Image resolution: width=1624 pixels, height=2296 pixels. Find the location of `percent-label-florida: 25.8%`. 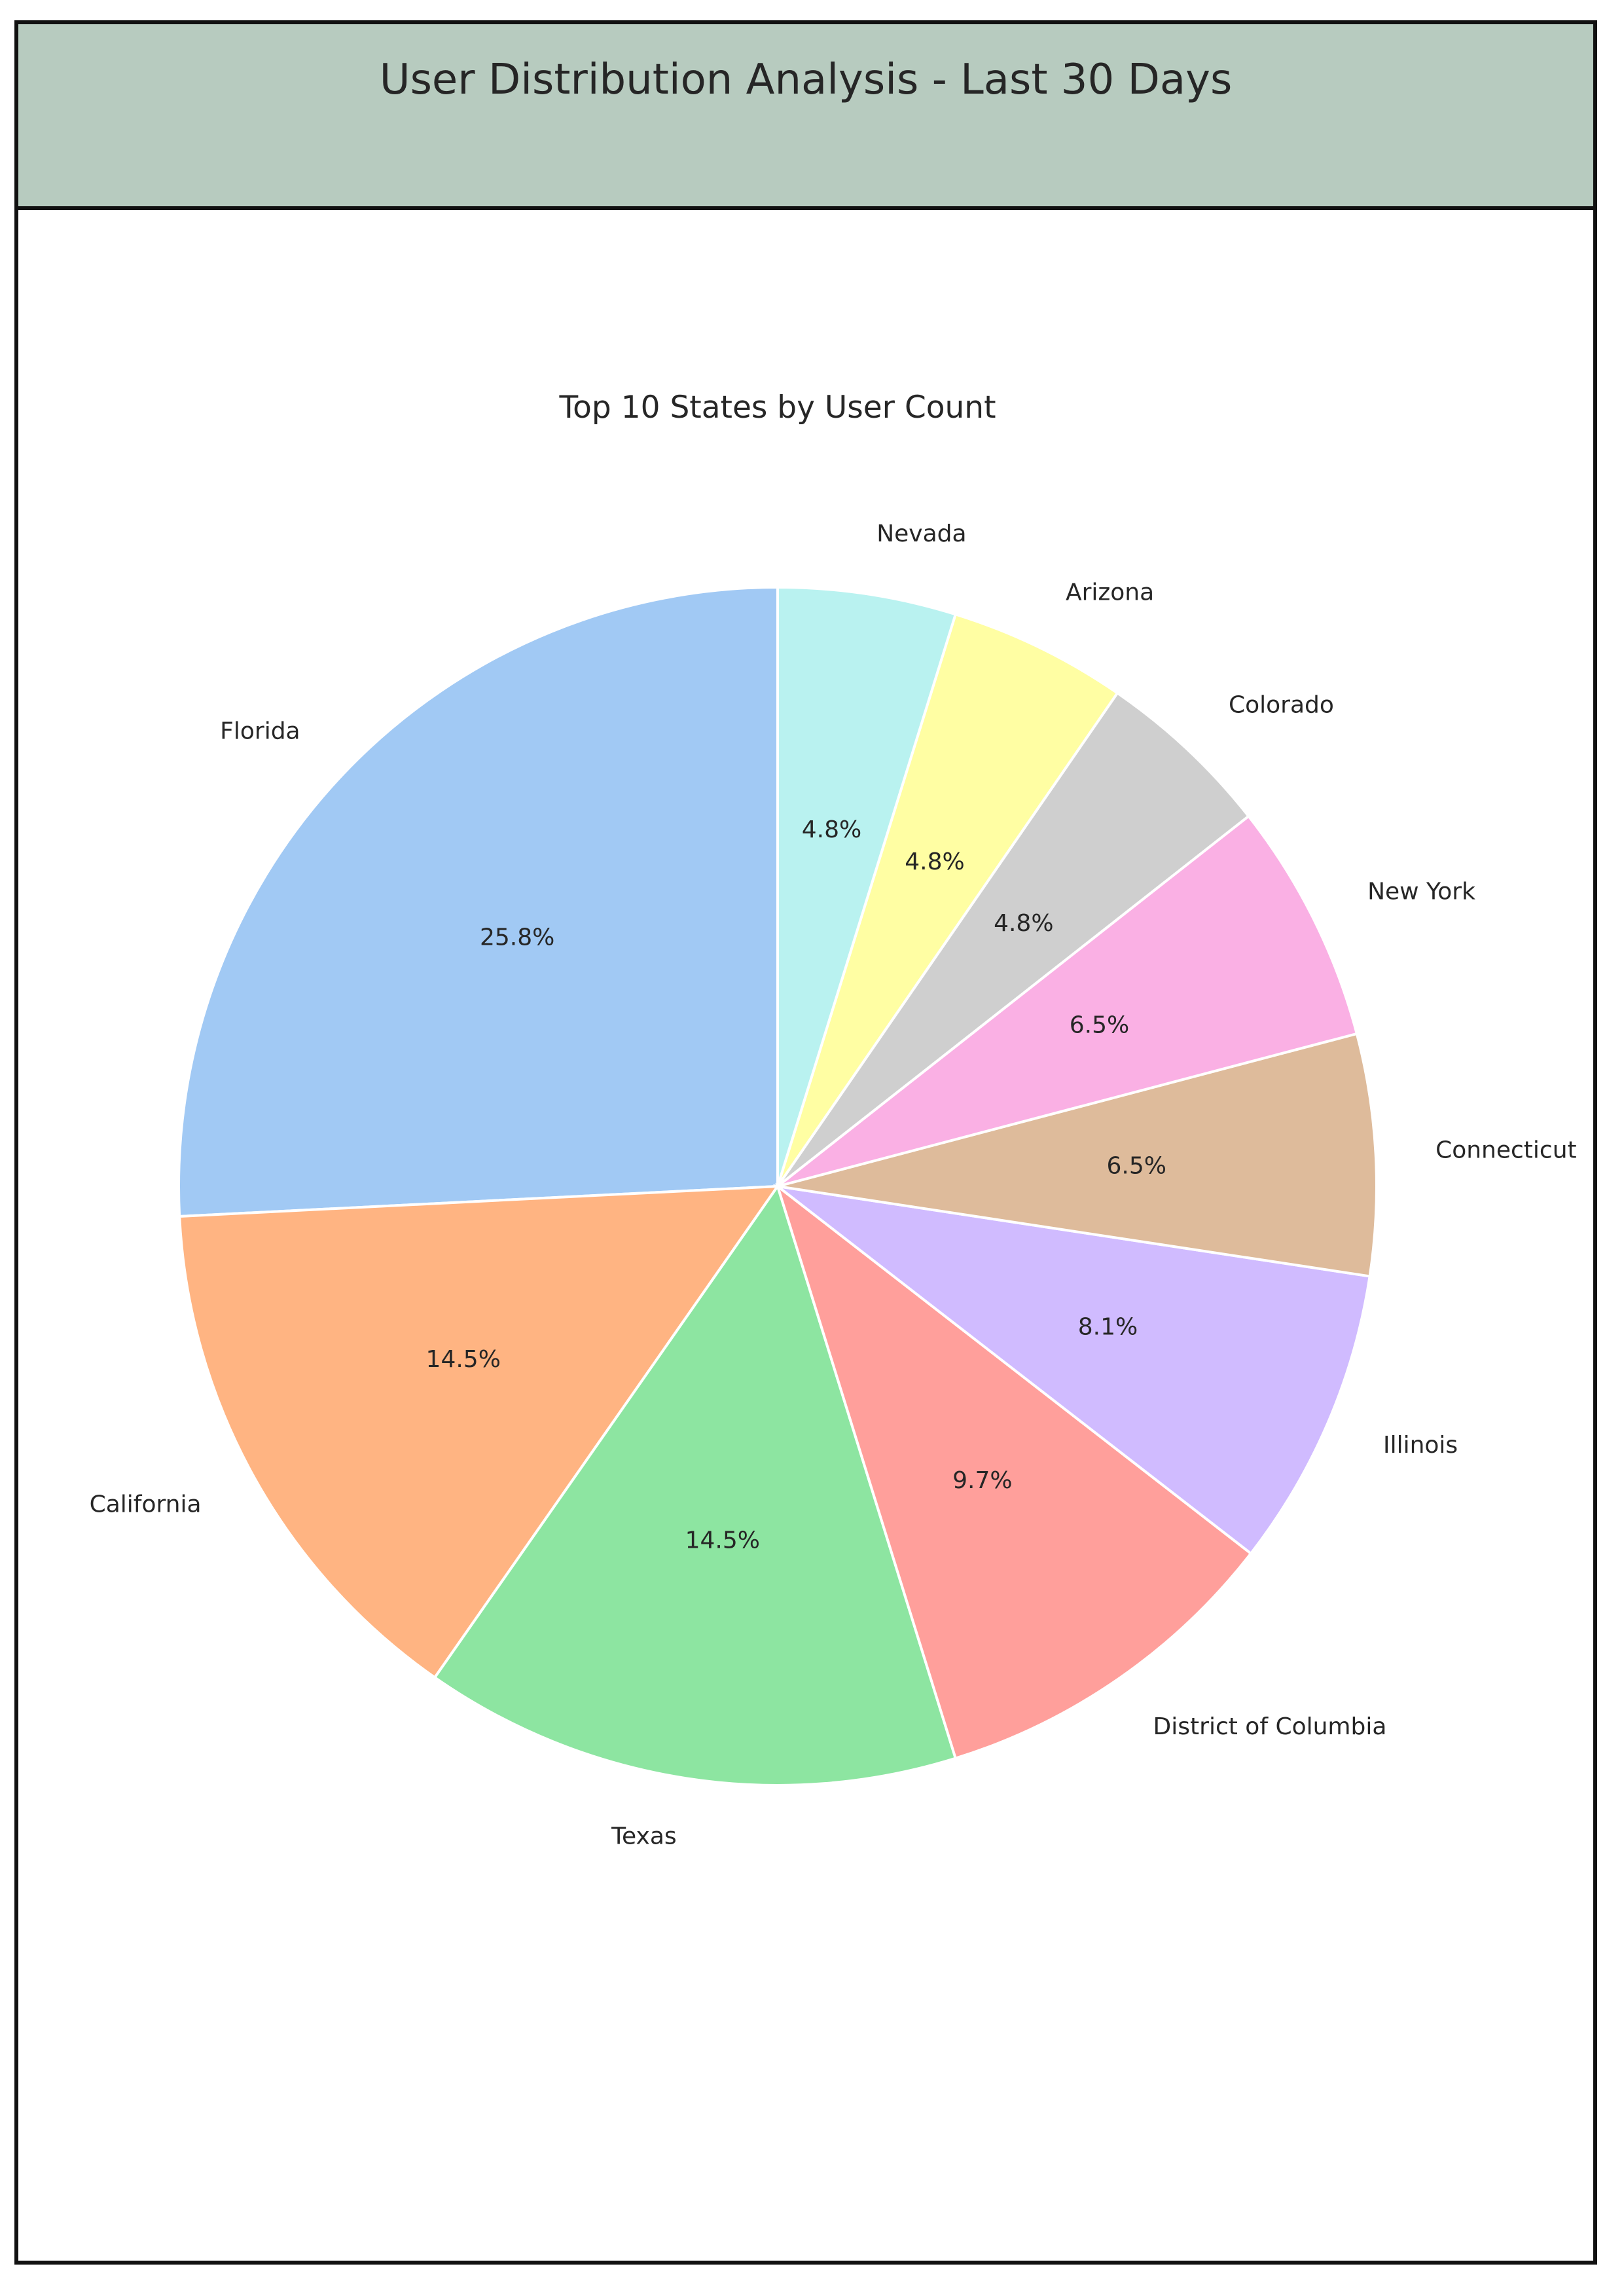

percent-label-florida: 25.8% is located at coordinates (517, 937).